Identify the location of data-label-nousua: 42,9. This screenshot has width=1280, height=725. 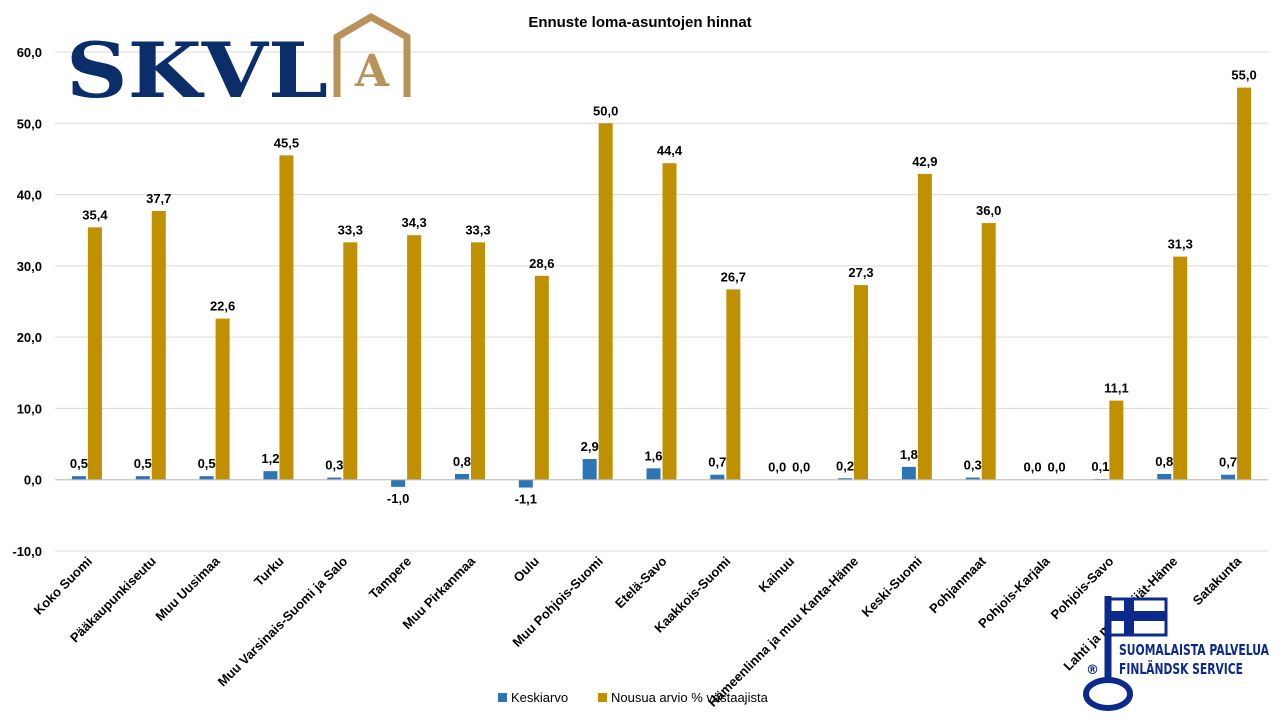
(924, 161).